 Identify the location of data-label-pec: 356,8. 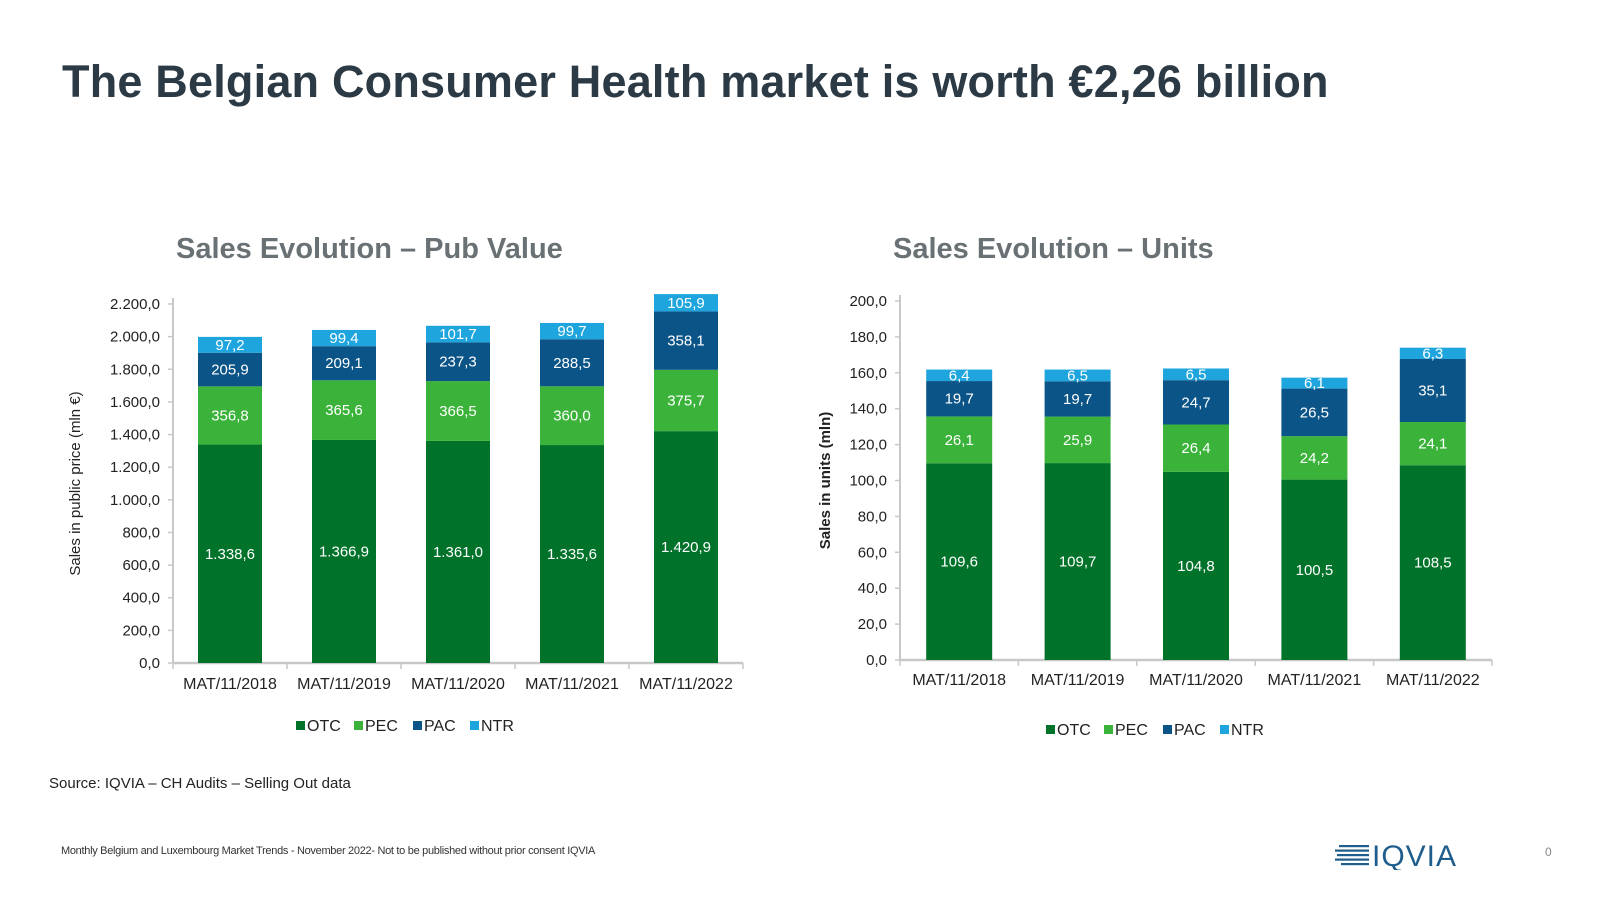
(230, 415).